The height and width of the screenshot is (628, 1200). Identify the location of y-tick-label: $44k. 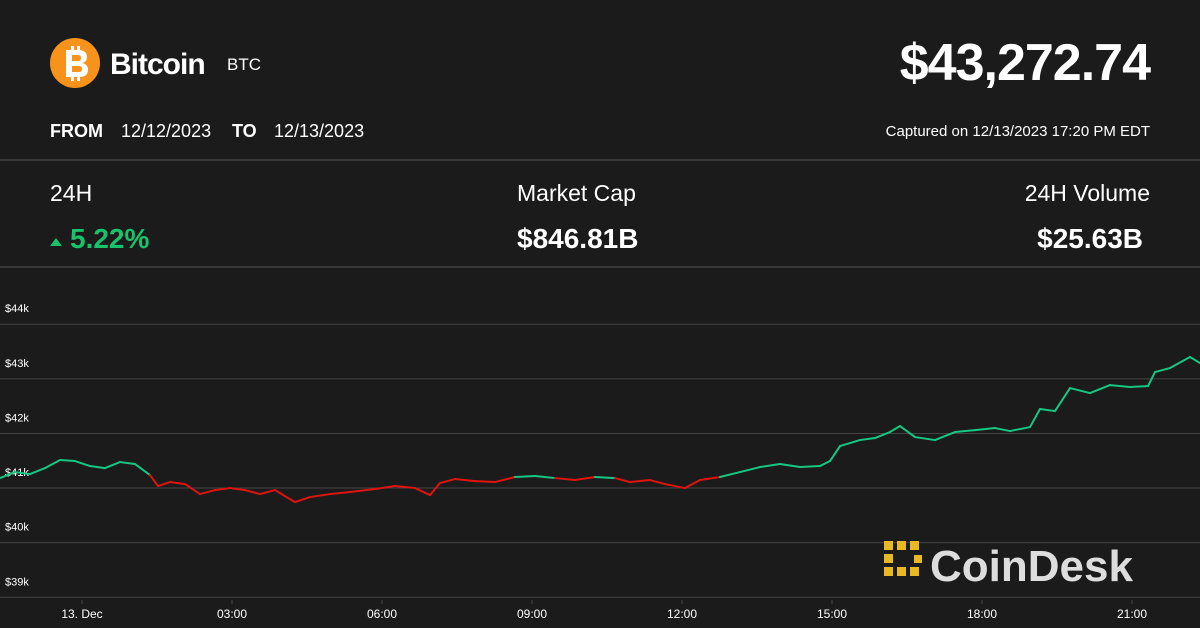
(17, 309).